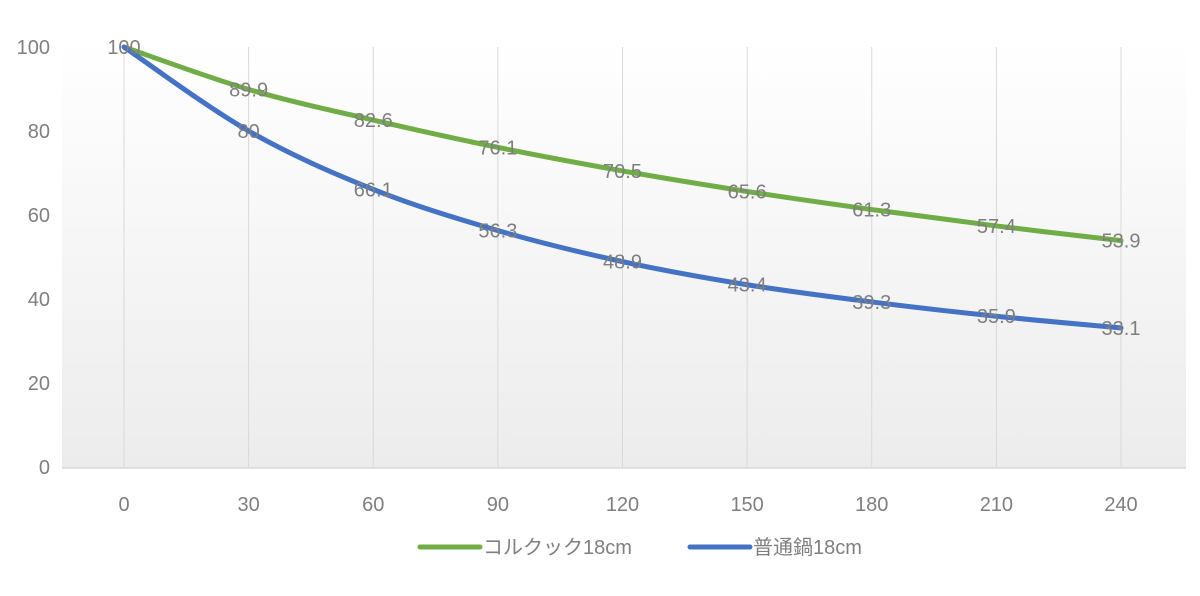 The height and width of the screenshot is (596, 1200). Describe the element at coordinates (996, 227) in the screenshot. I see `data-label: 57.4` at that location.